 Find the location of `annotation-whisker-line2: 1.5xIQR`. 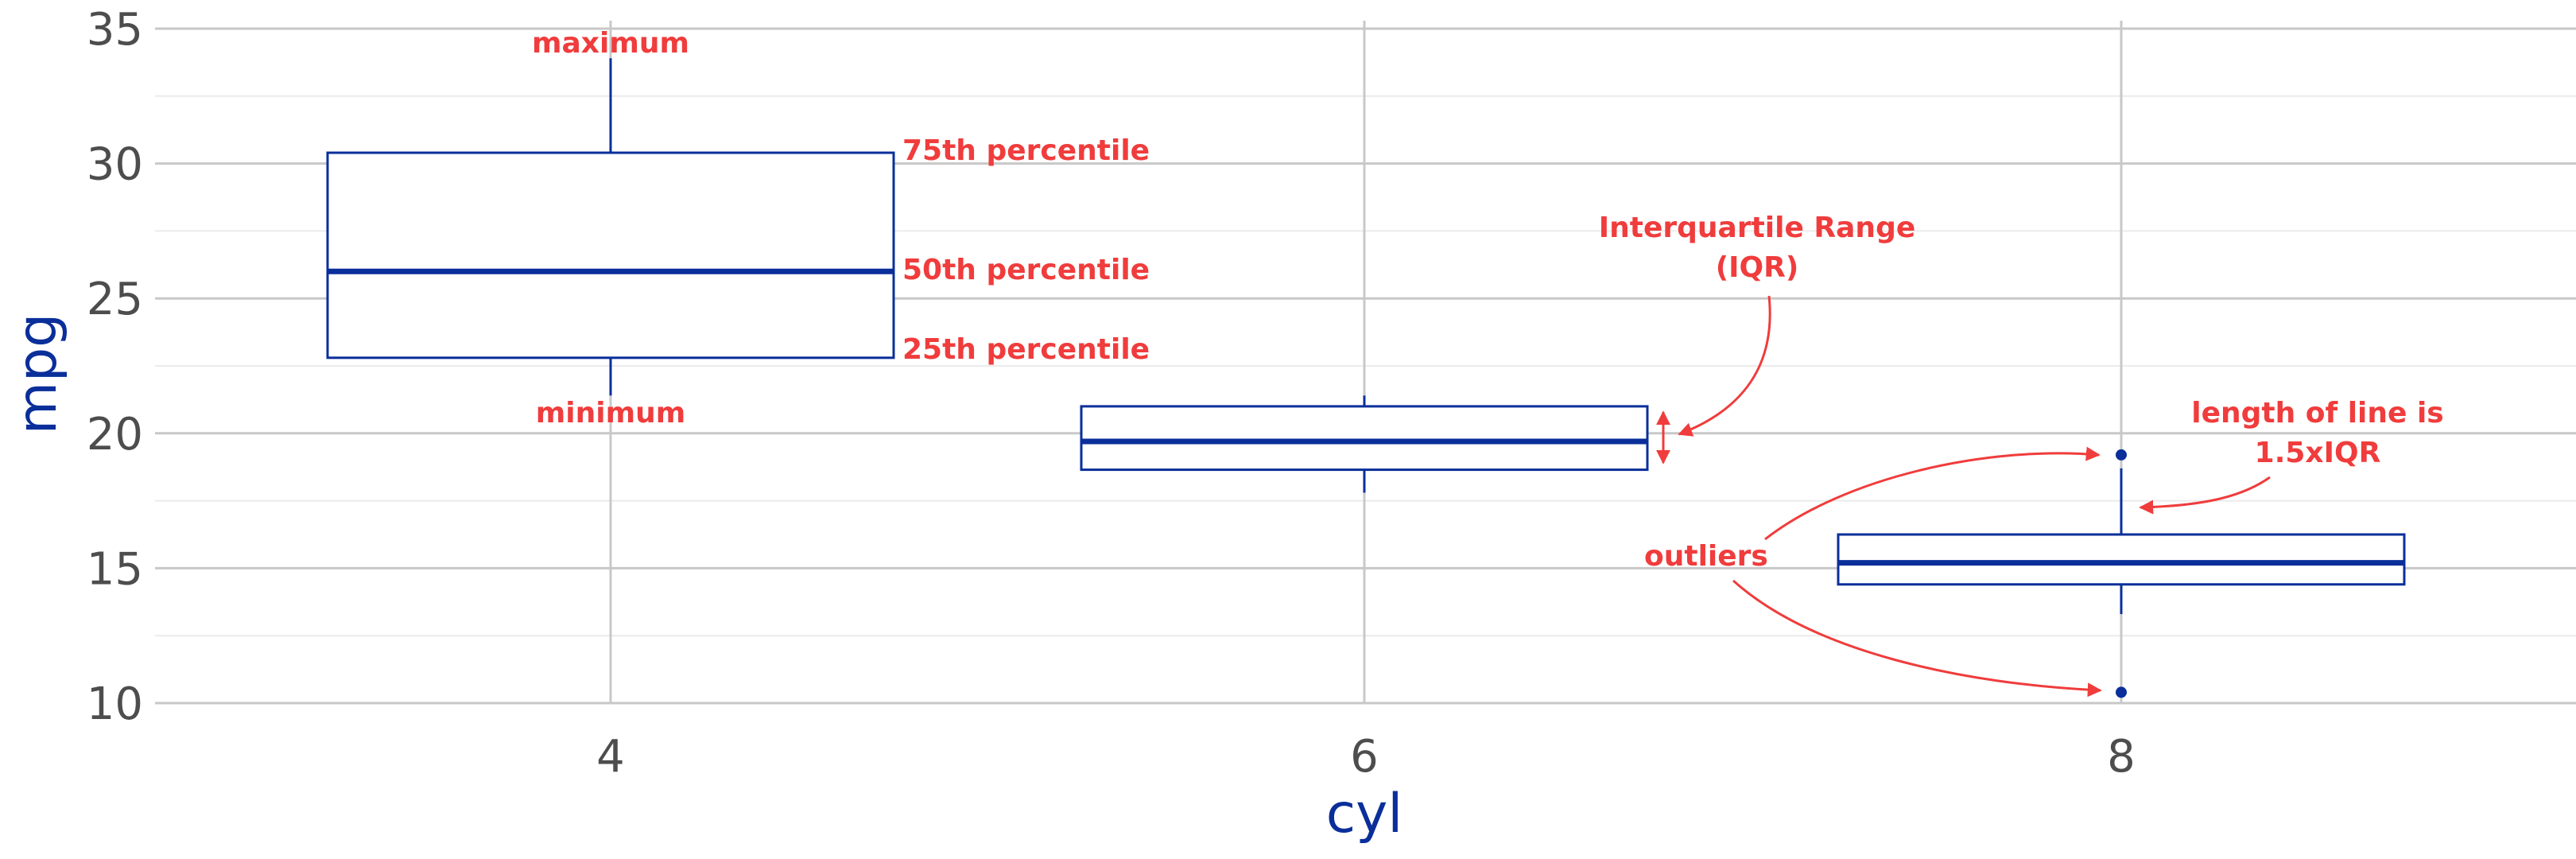

annotation-whisker-line2: 1.5xIQR is located at coordinates (2318, 453).